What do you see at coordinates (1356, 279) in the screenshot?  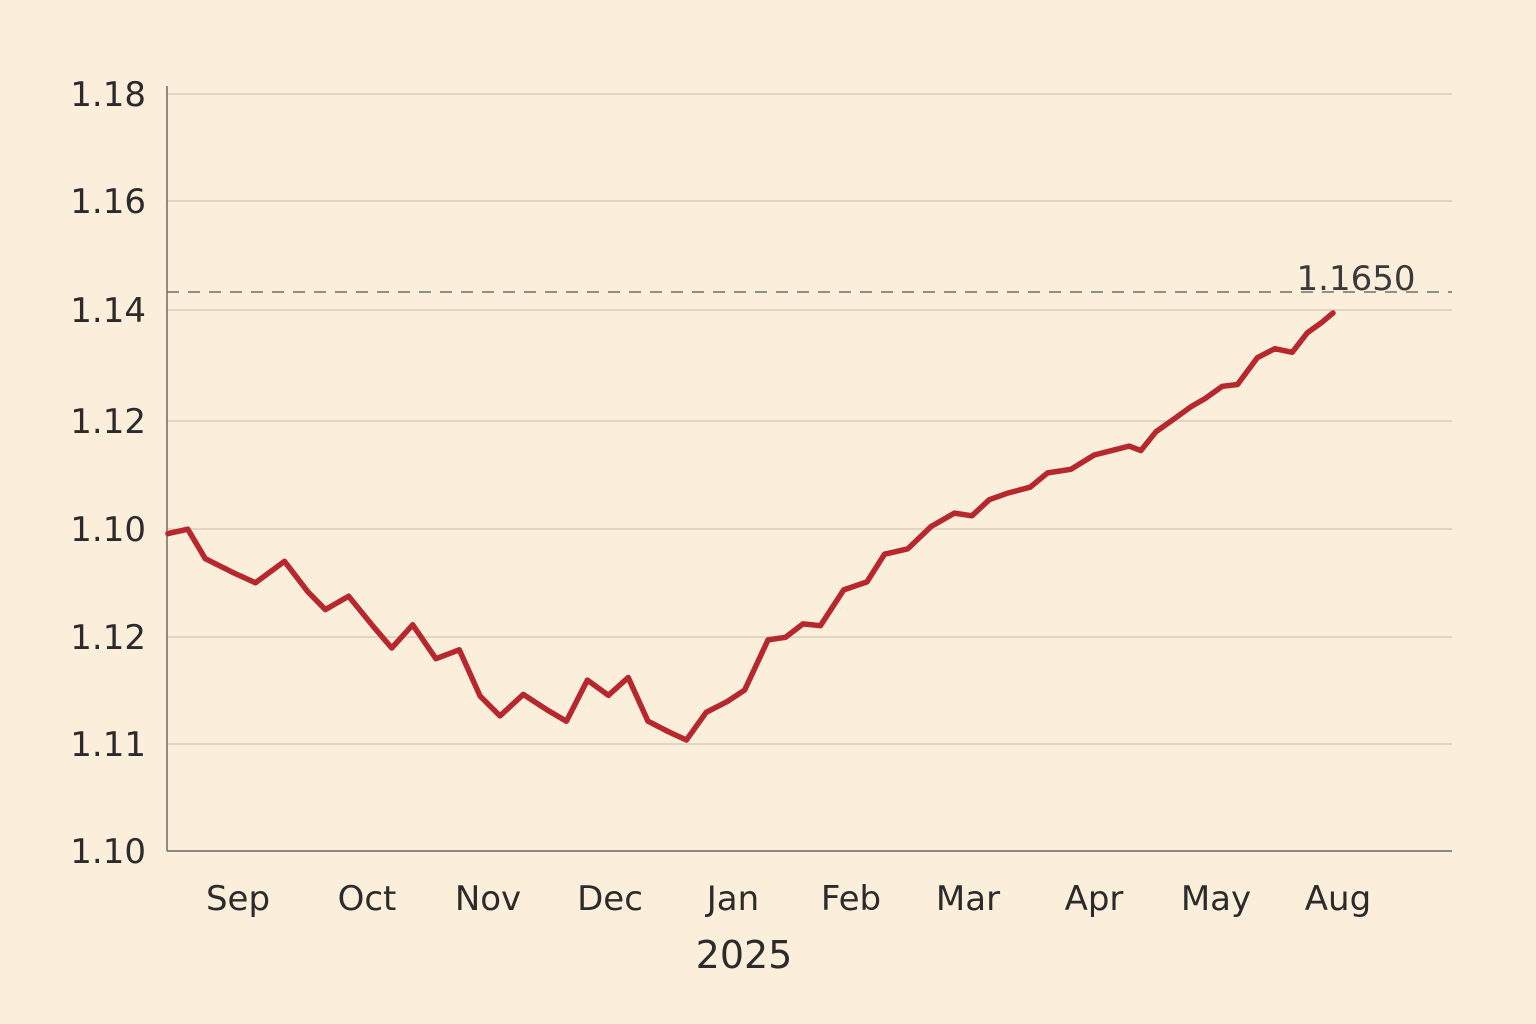 I see `reference-line-label: 1.1650` at bounding box center [1356, 279].